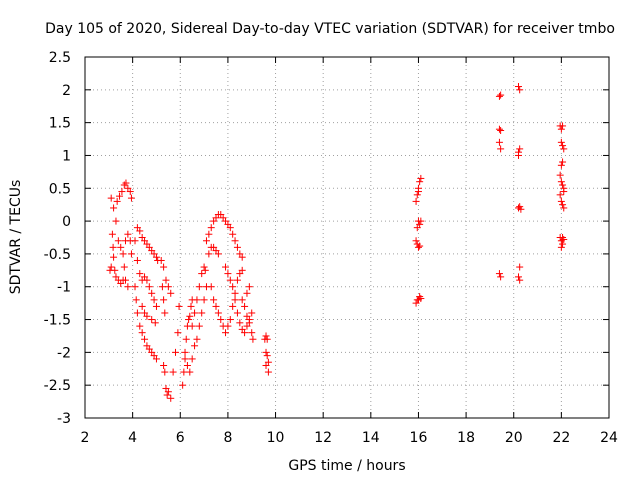 The height and width of the screenshot is (480, 640). I want to click on x-tick-label: 8, so click(227, 438).